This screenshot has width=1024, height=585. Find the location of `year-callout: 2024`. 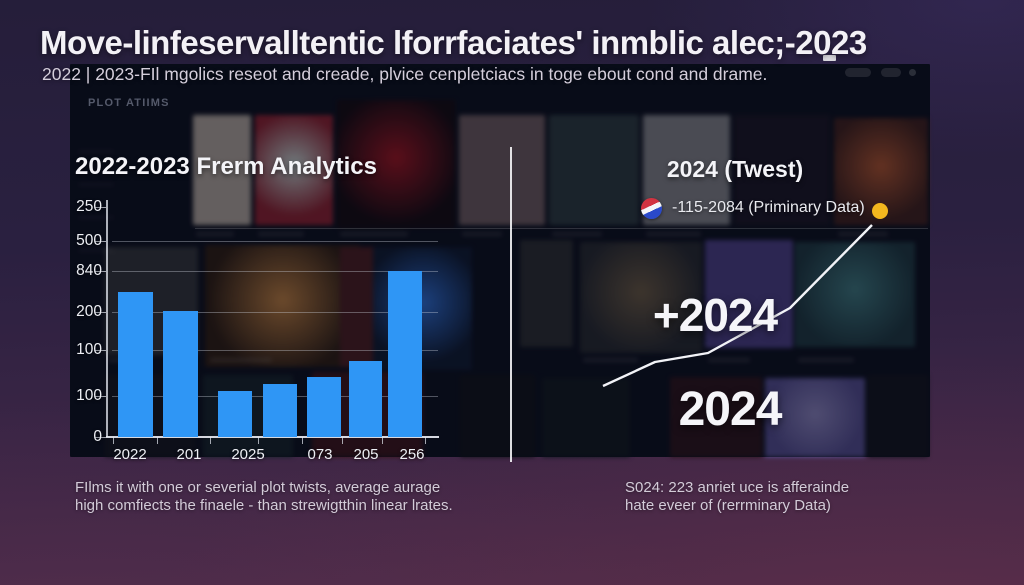

year-callout: 2024 is located at coordinates (730, 409).